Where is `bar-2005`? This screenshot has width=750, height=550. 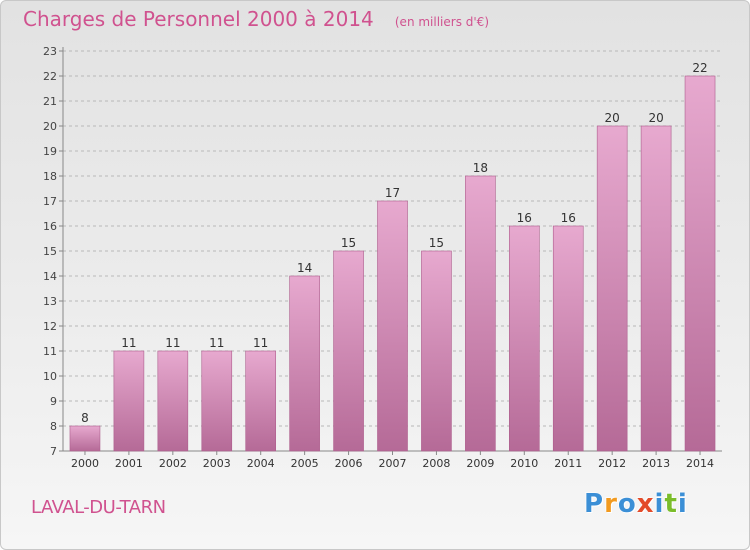 bar-2005 is located at coordinates (304, 363).